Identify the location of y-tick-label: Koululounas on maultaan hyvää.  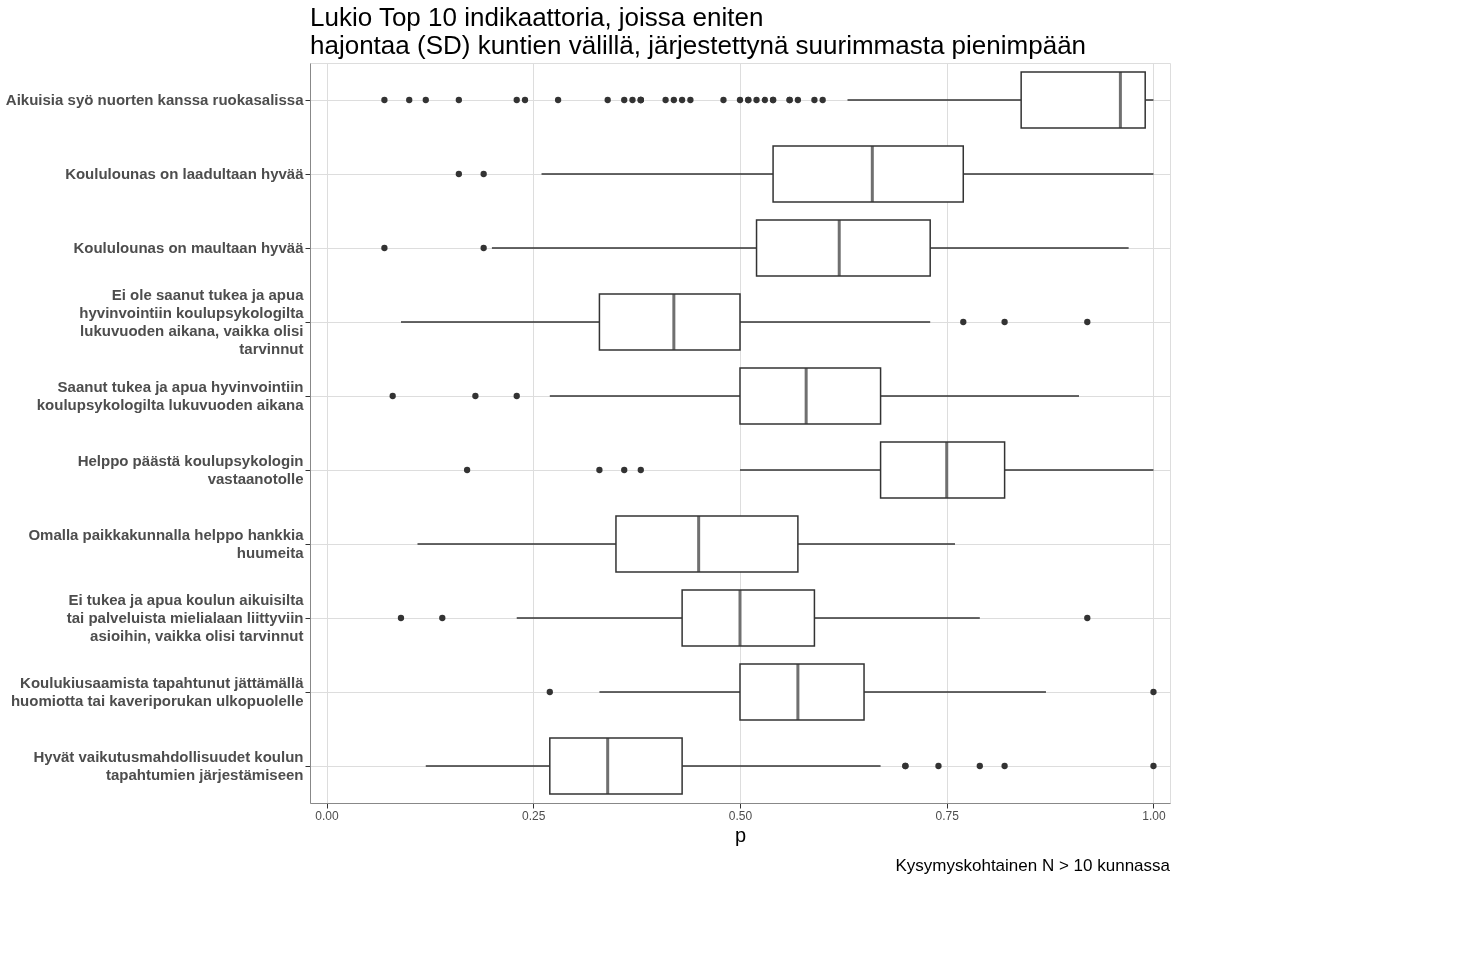
(189, 247).